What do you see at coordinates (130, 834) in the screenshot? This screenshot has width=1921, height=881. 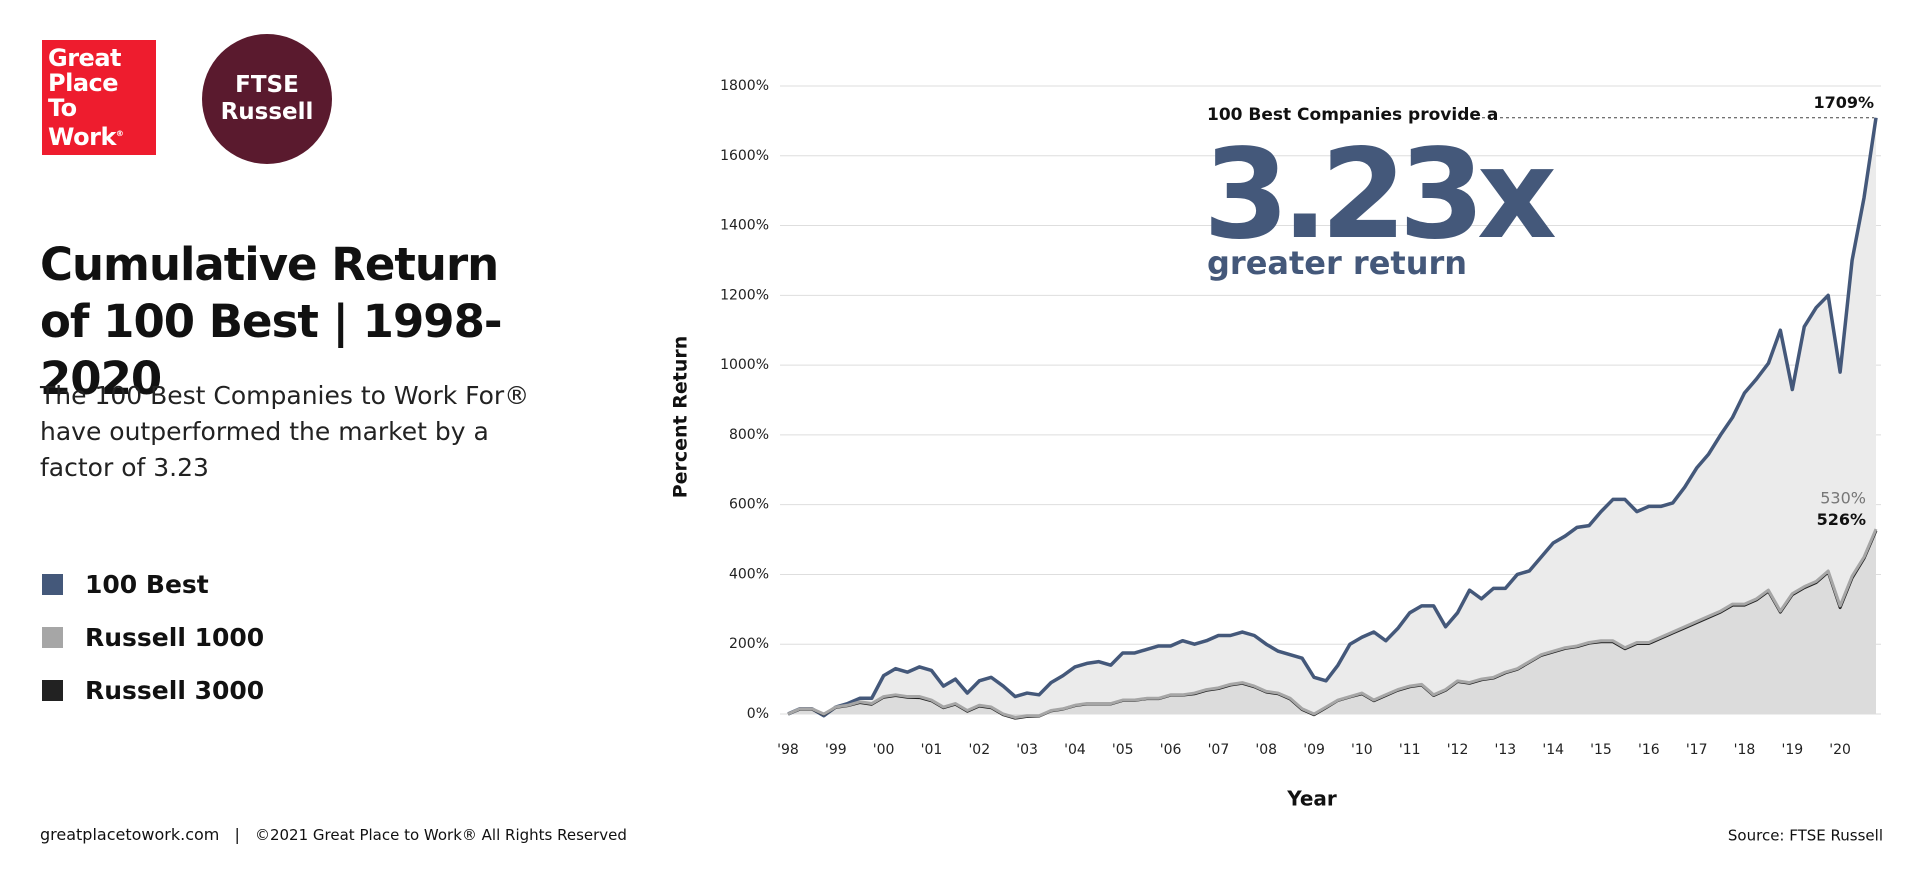 I see `footer-site: greatplacetowork.com` at bounding box center [130, 834].